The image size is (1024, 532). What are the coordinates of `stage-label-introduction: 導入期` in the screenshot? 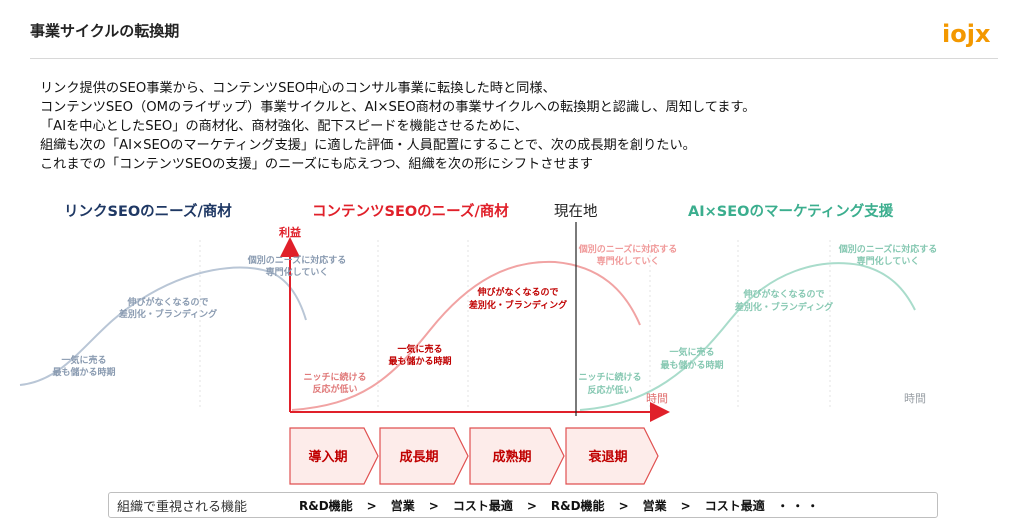 It's located at (327, 457).